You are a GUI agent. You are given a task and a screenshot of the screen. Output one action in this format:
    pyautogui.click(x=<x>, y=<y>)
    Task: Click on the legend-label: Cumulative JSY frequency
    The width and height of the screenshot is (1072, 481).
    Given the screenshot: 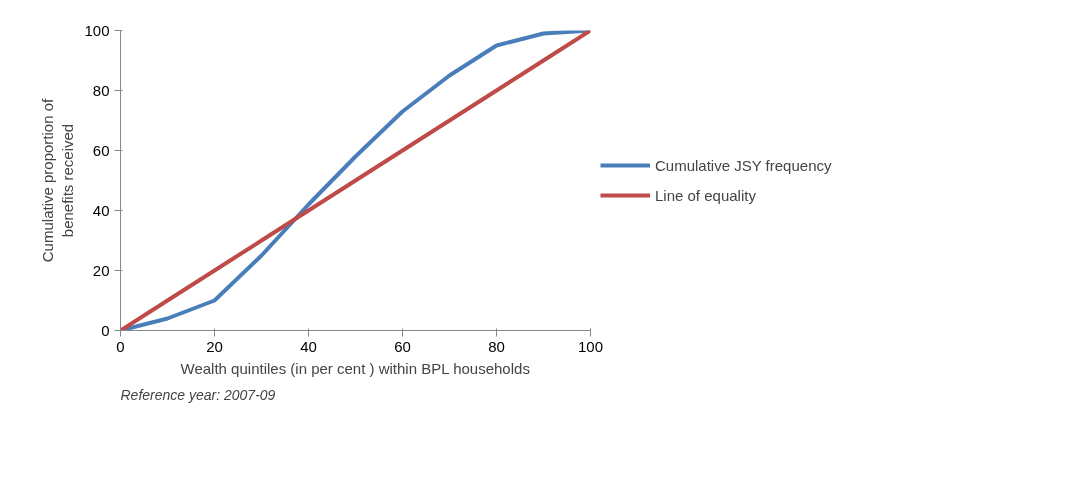 What is the action you would take?
    pyautogui.click(x=743, y=165)
    